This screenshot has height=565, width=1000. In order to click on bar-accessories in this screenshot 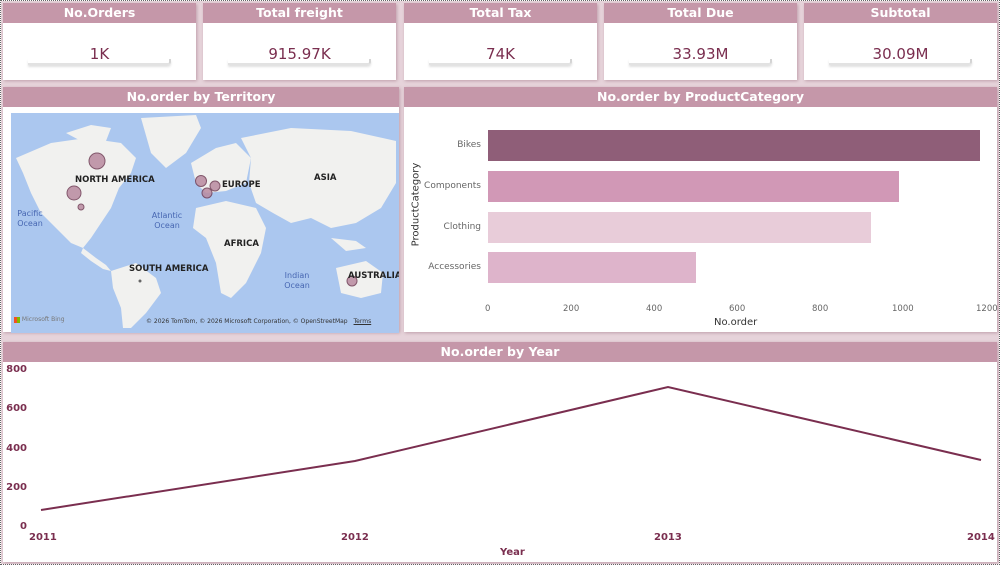, I will do `click(592, 267)`.